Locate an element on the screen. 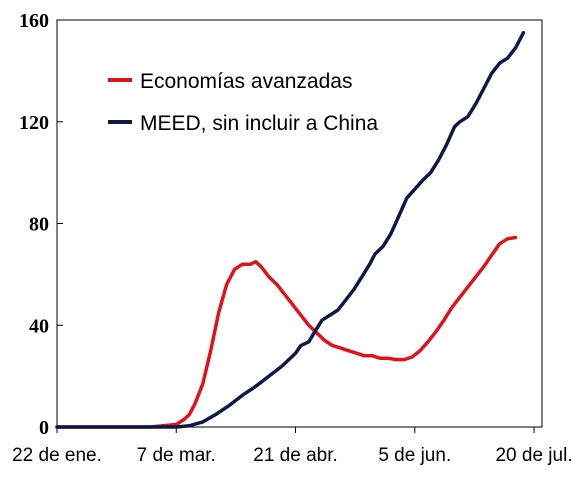 This screenshot has height=486, width=583. y-tick-label: 40 is located at coordinates (39, 326).